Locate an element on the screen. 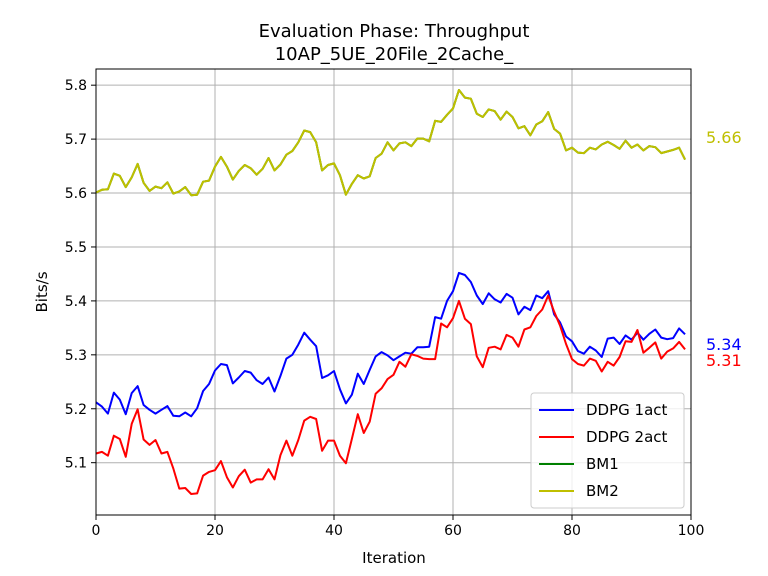  x-tick-label: 60 is located at coordinates (453, 531).